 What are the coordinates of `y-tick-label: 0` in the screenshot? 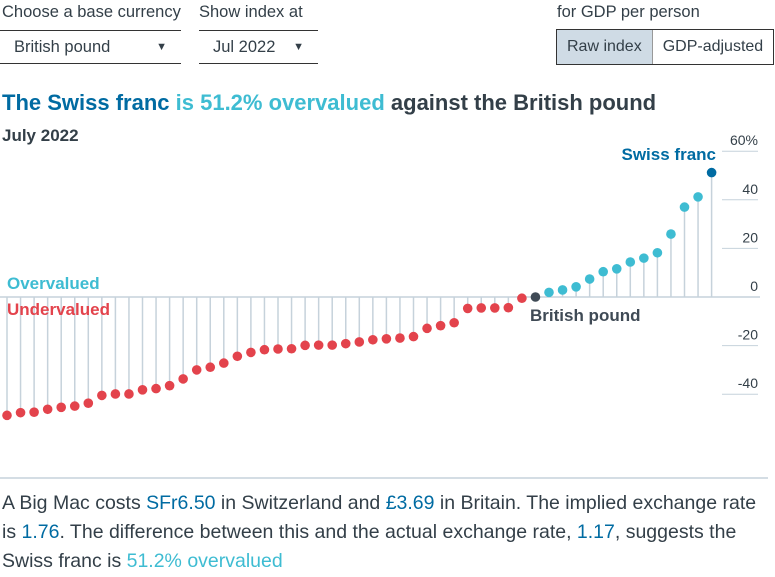 It's located at (754, 286).